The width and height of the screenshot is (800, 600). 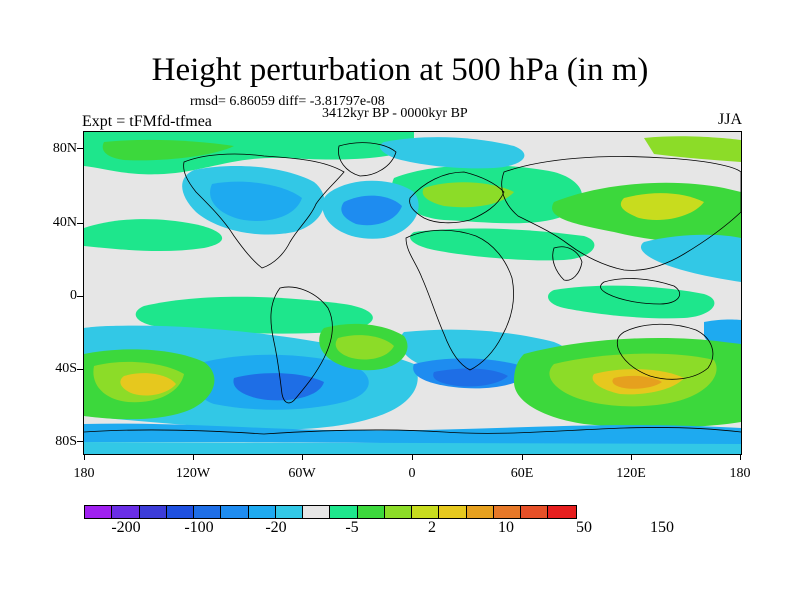 What do you see at coordinates (468, 195) in the screenshot?
I see `contour-eurasia-core` at bounding box center [468, 195].